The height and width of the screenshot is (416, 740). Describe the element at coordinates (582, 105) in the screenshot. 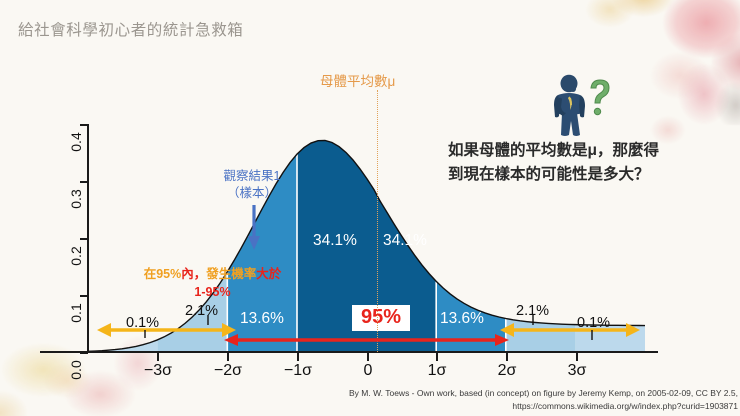

I see `thinking-person-icon` at that location.